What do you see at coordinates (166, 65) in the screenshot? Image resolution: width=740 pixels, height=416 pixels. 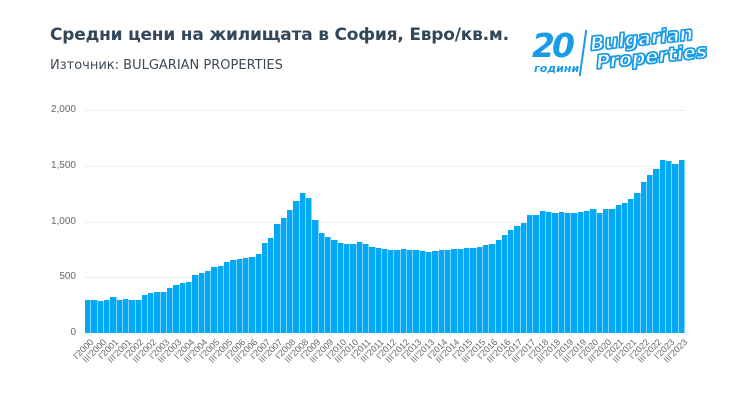 I see `chart-source: Източник: BULGARIAN PROPERTIES` at bounding box center [166, 65].